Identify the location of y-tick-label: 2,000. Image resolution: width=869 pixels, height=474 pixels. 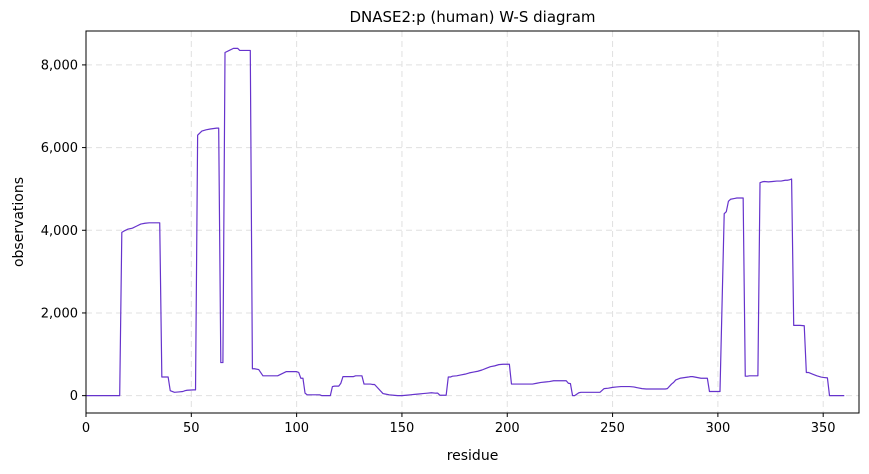
(59, 313).